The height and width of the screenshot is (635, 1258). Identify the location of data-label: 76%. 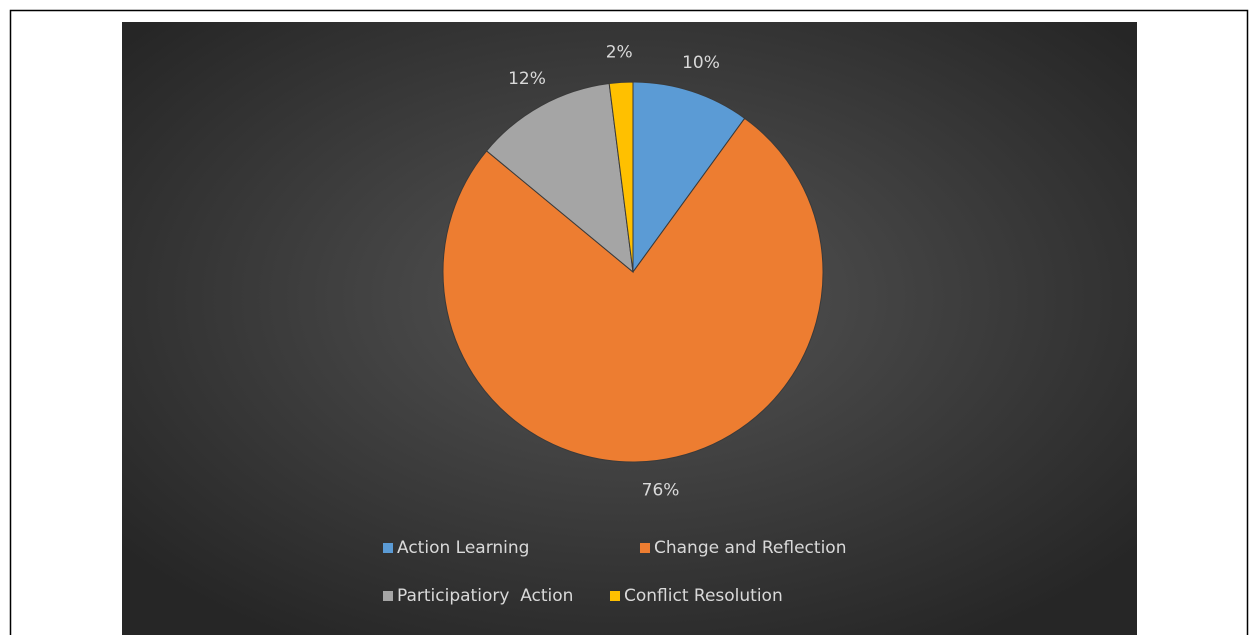
(661, 490).